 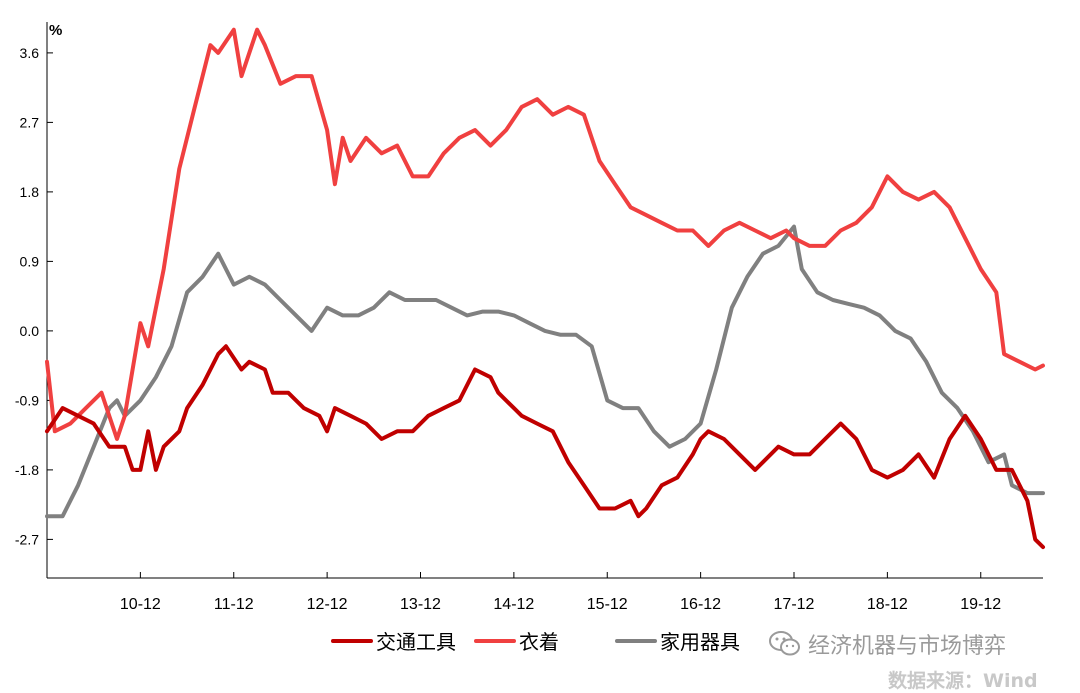 I want to click on y-tick-label: -2.7, so click(x=27, y=539).